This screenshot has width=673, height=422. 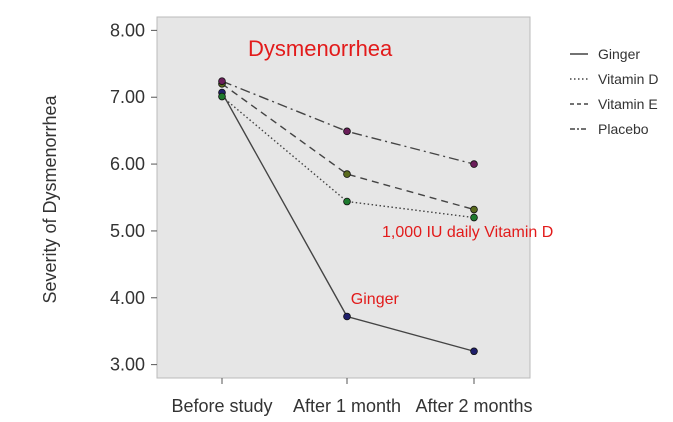 What do you see at coordinates (375, 299) in the screenshot?
I see `chart-annotation: Ginger` at bounding box center [375, 299].